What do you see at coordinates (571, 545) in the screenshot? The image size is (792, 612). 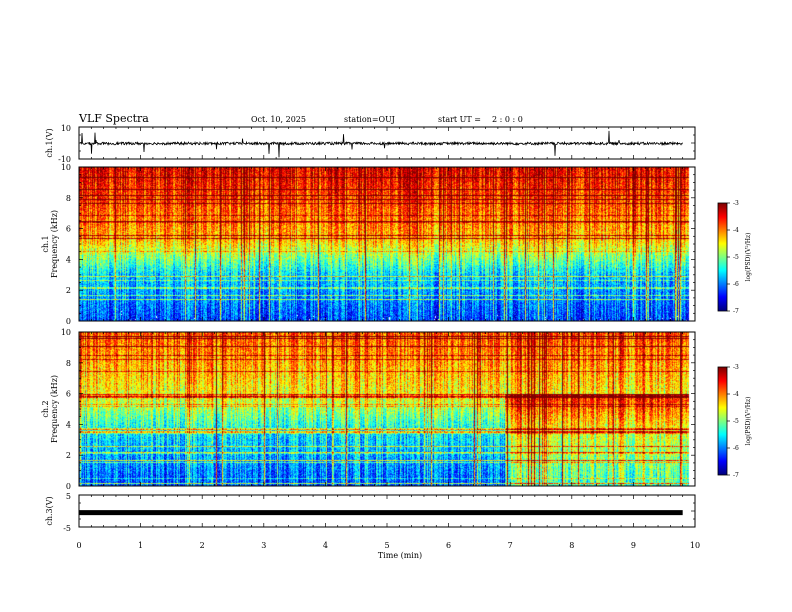 I see `time-tick-label: 8` at bounding box center [571, 545].